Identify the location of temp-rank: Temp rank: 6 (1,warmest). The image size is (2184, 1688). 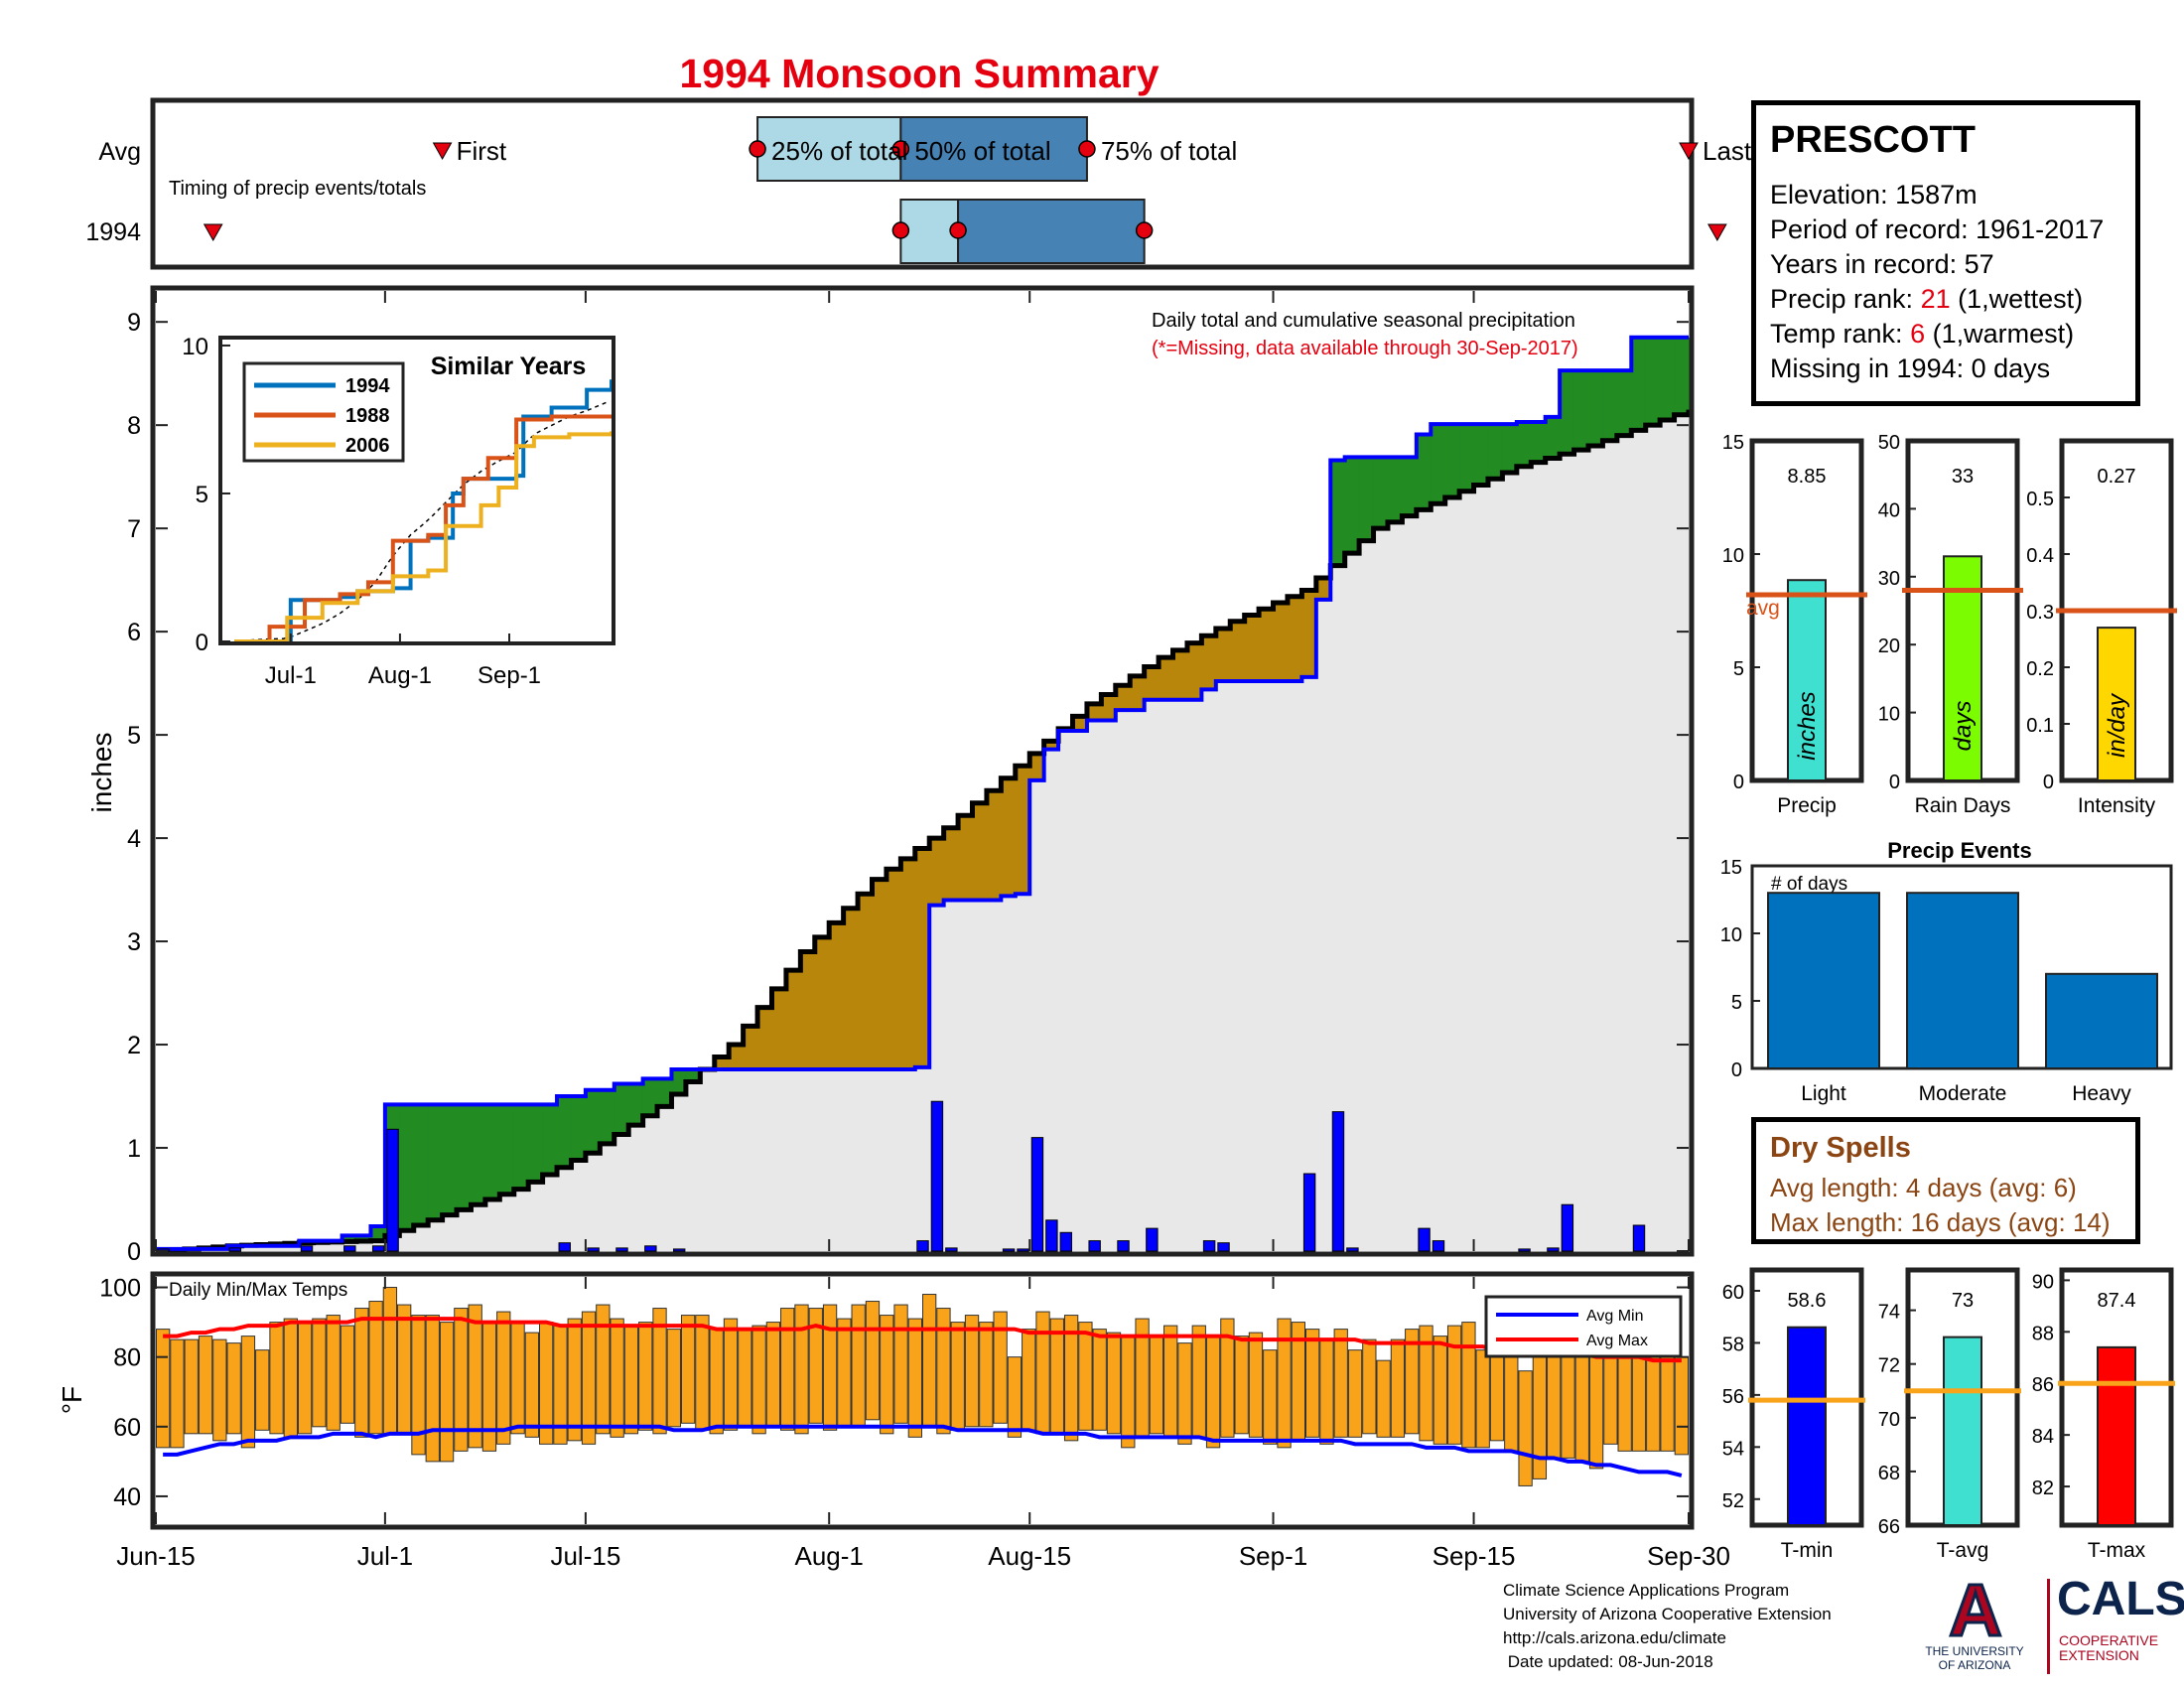
(1945, 334).